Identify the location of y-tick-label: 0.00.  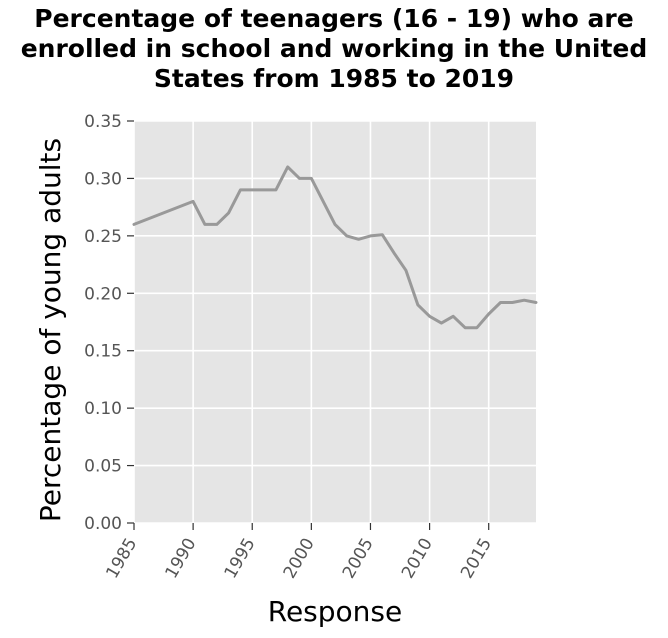
(103, 524).